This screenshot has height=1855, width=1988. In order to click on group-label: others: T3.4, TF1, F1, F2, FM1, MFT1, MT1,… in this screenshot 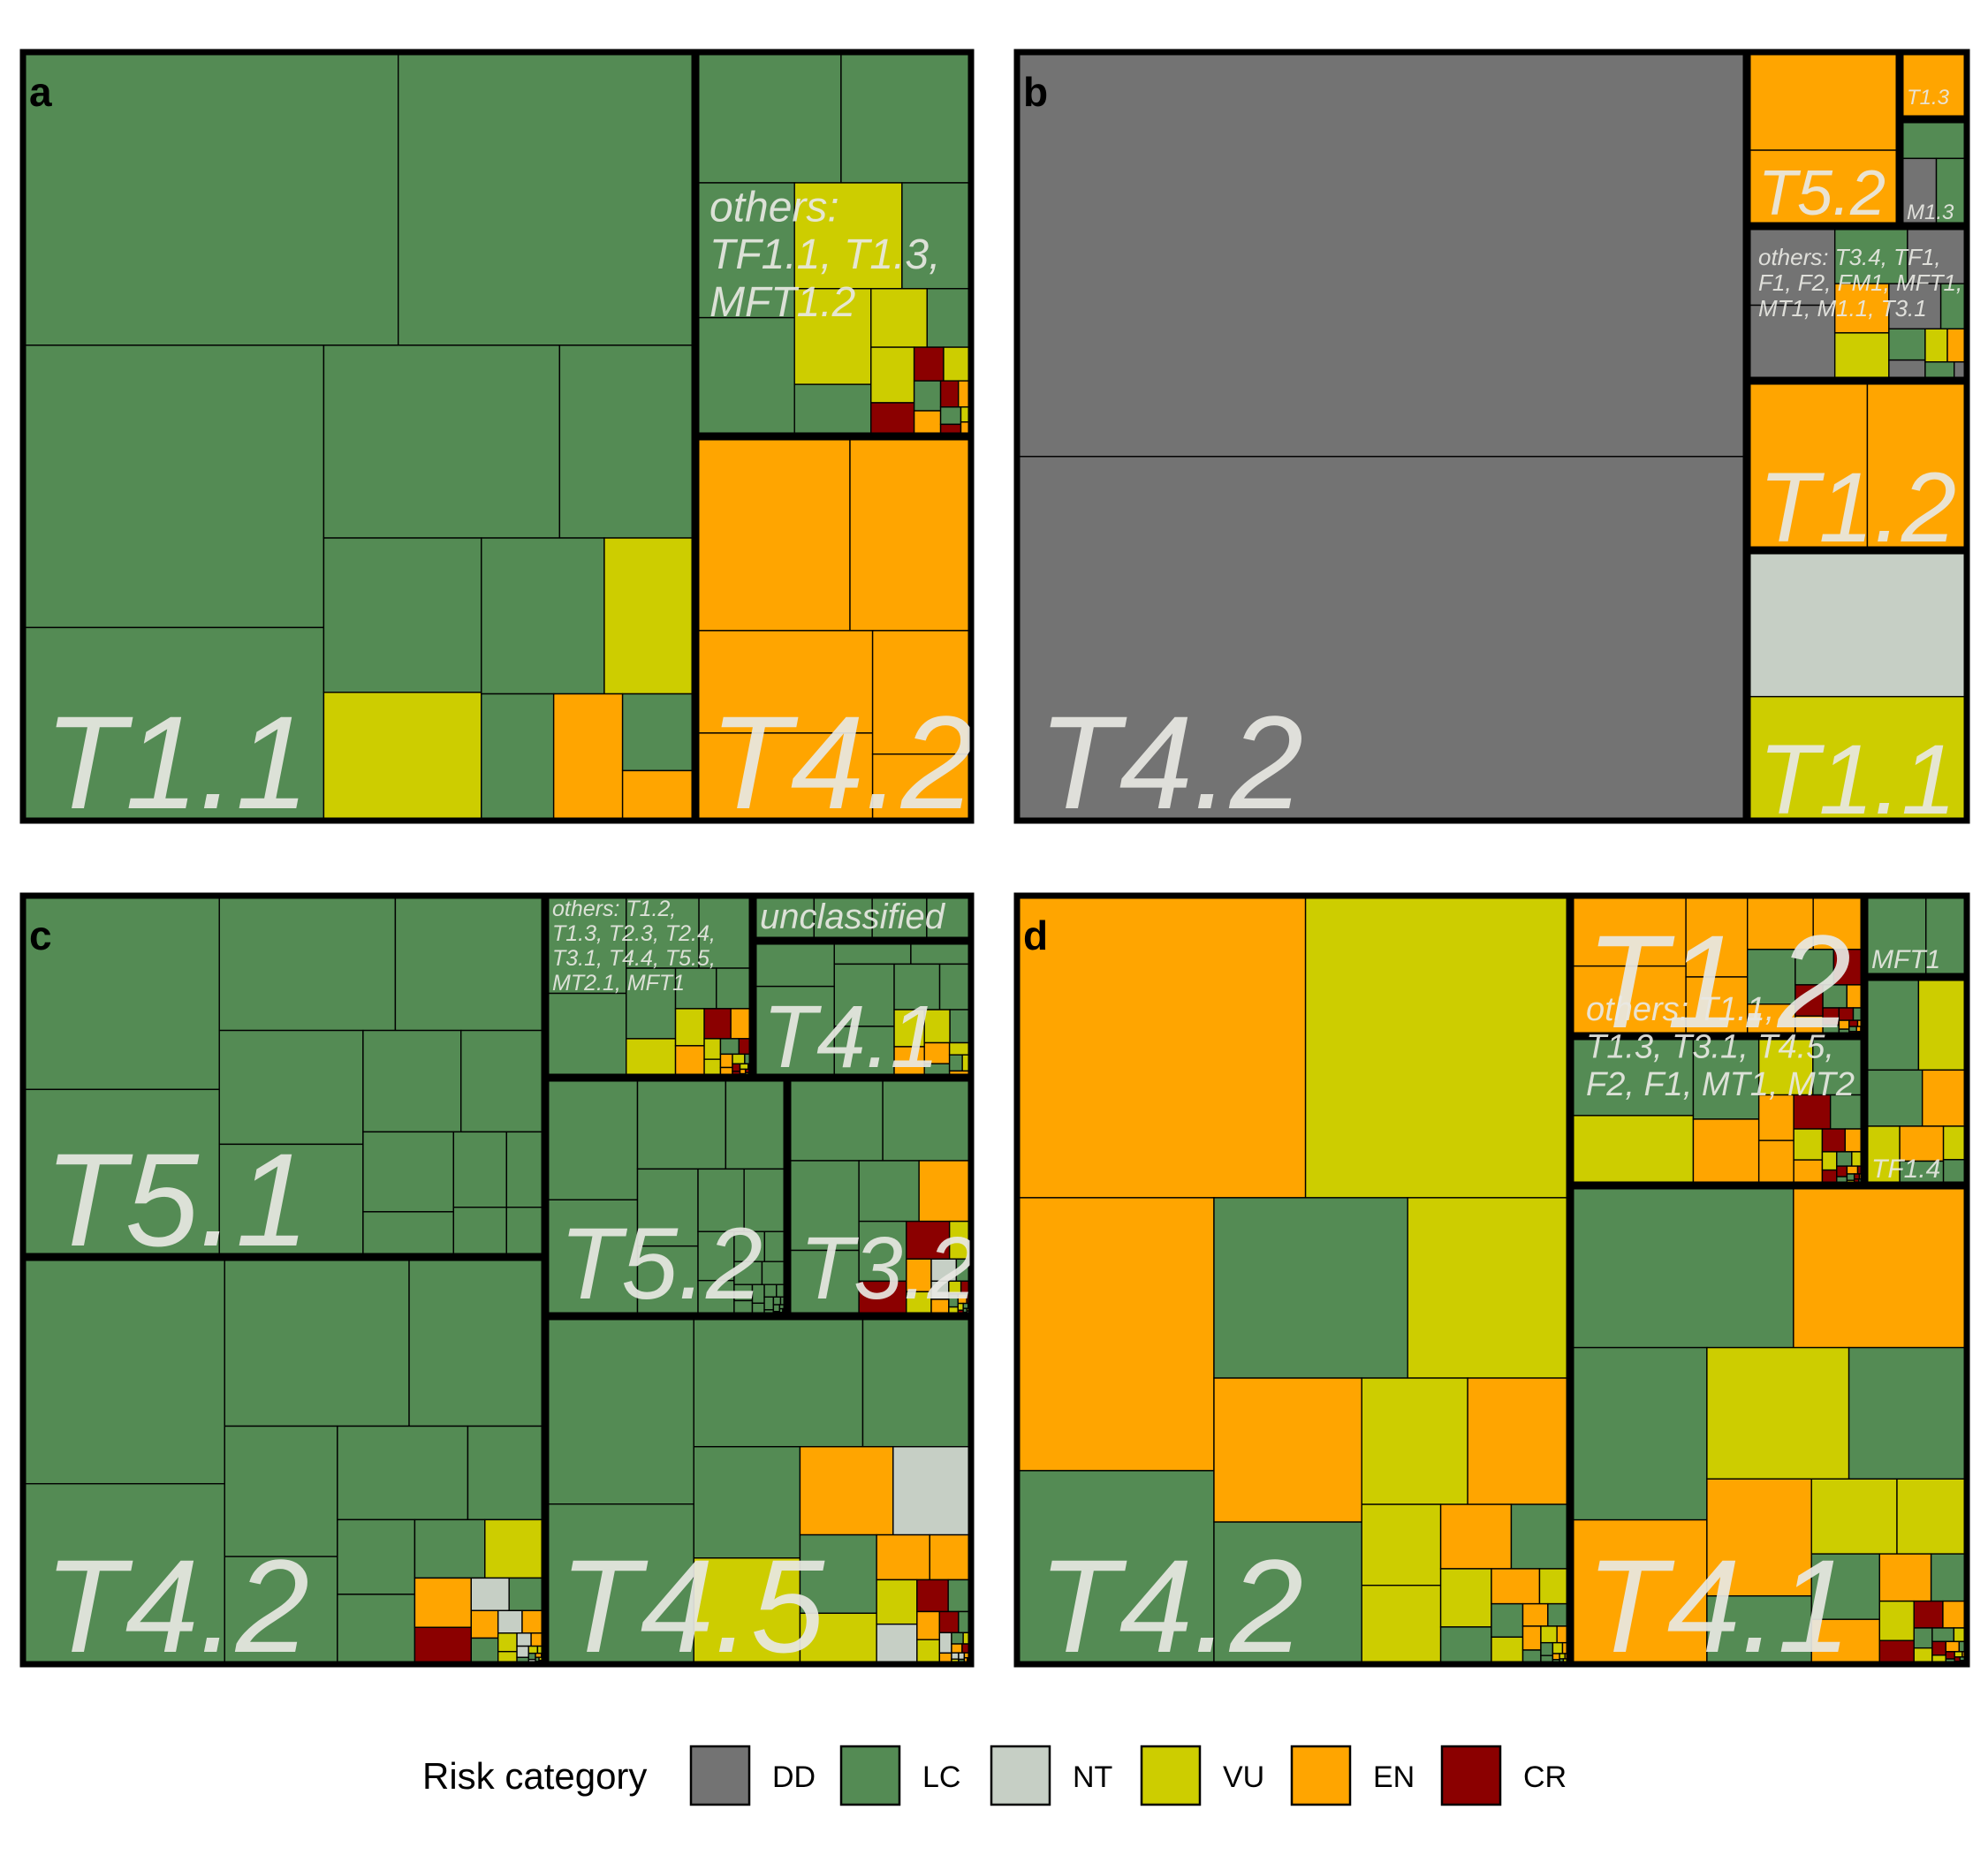, I will do `click(1860, 283)`.